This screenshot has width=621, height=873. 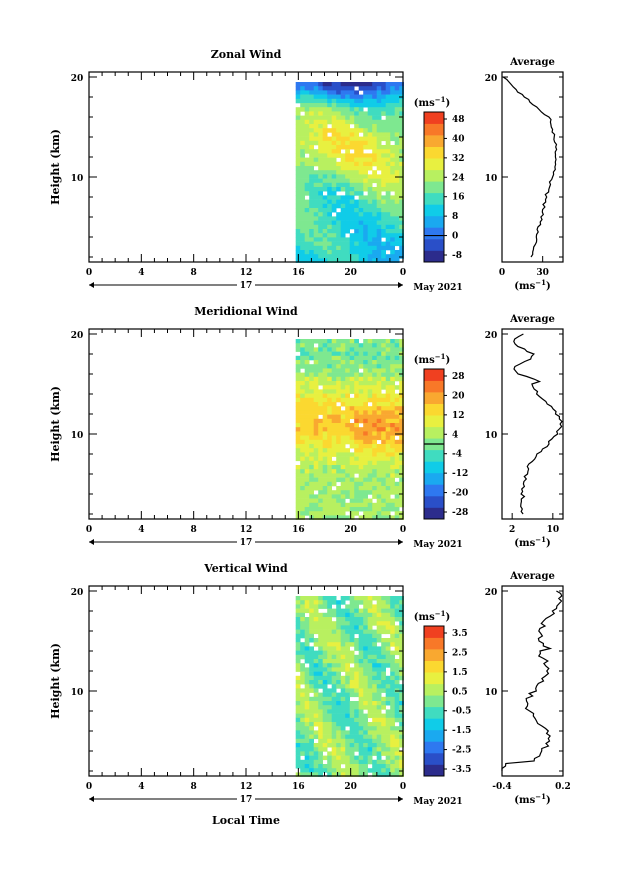 I want to click on x-tick-label: 12, so click(x=246, y=273).